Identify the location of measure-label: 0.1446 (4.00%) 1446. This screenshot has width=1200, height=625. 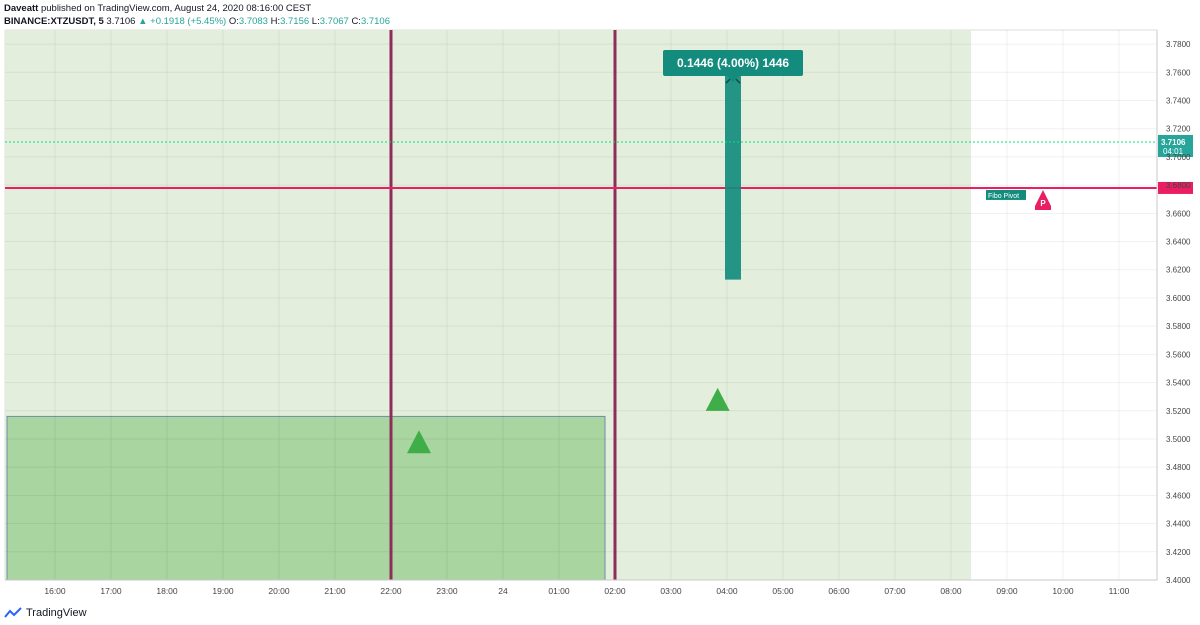
(733, 63).